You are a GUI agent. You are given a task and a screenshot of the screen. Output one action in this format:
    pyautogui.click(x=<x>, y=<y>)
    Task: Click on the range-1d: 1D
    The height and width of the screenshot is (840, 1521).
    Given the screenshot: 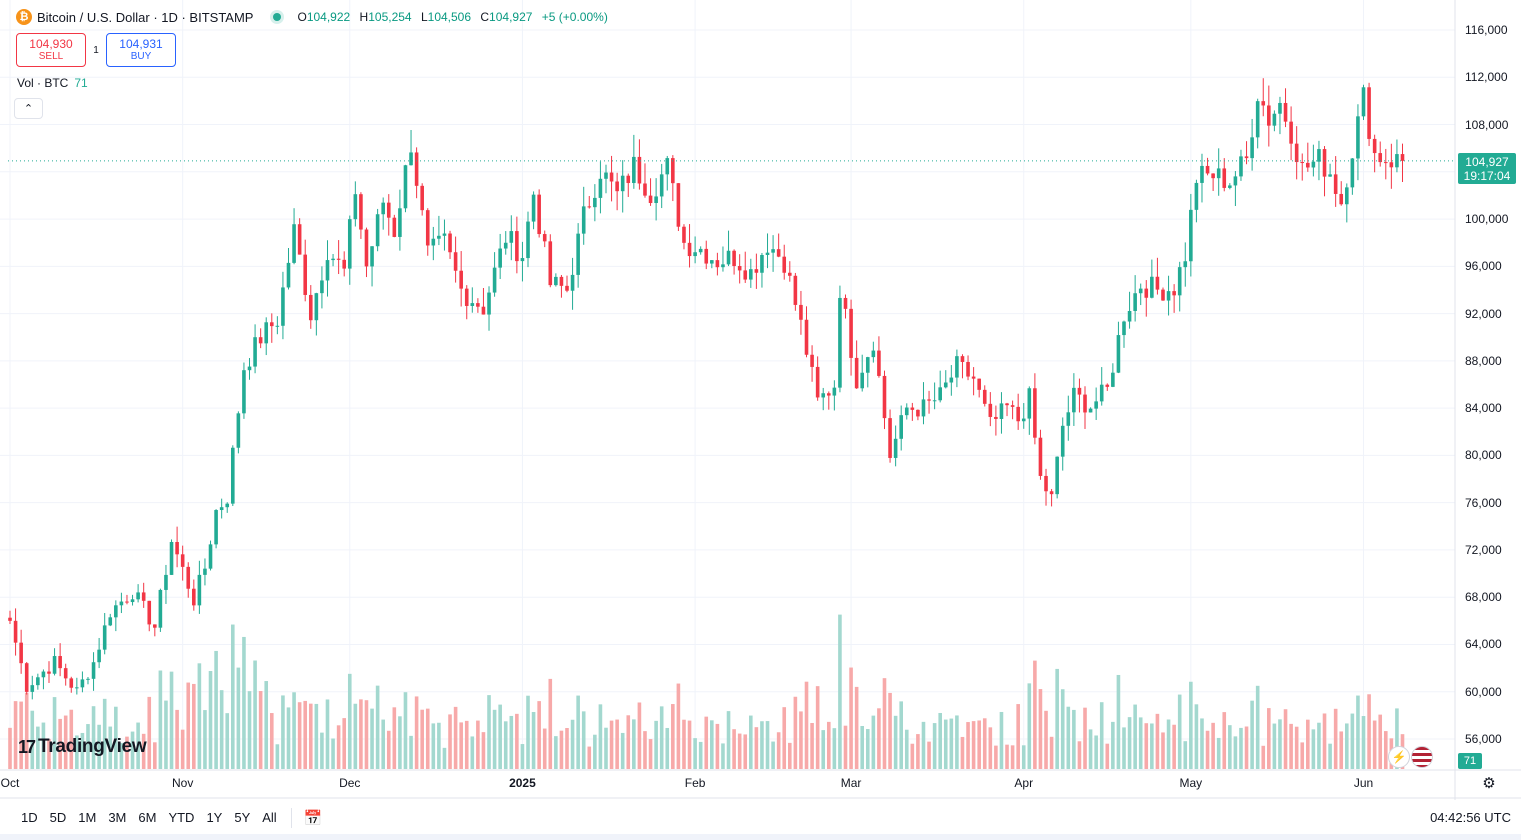 What is the action you would take?
    pyautogui.click(x=29, y=817)
    